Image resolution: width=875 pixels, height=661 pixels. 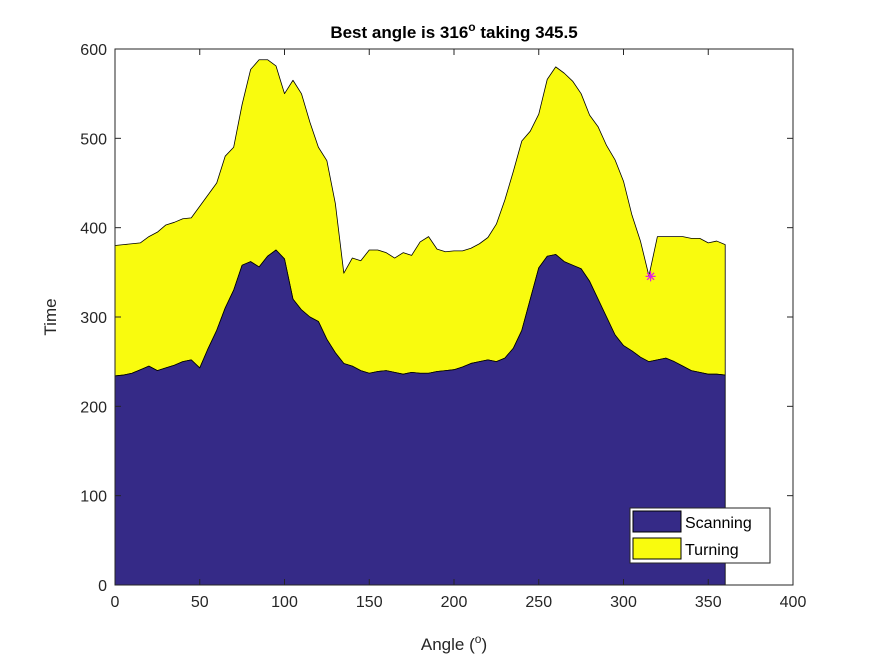 I want to click on legend: Scanning Turning, so click(x=700, y=535).